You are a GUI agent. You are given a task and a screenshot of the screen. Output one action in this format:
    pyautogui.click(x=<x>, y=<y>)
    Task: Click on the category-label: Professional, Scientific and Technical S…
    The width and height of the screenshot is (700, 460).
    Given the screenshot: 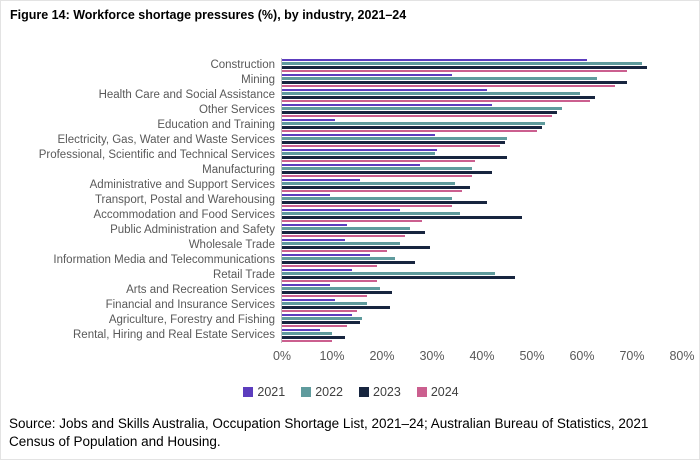 What is the action you would take?
    pyautogui.click(x=156, y=155)
    